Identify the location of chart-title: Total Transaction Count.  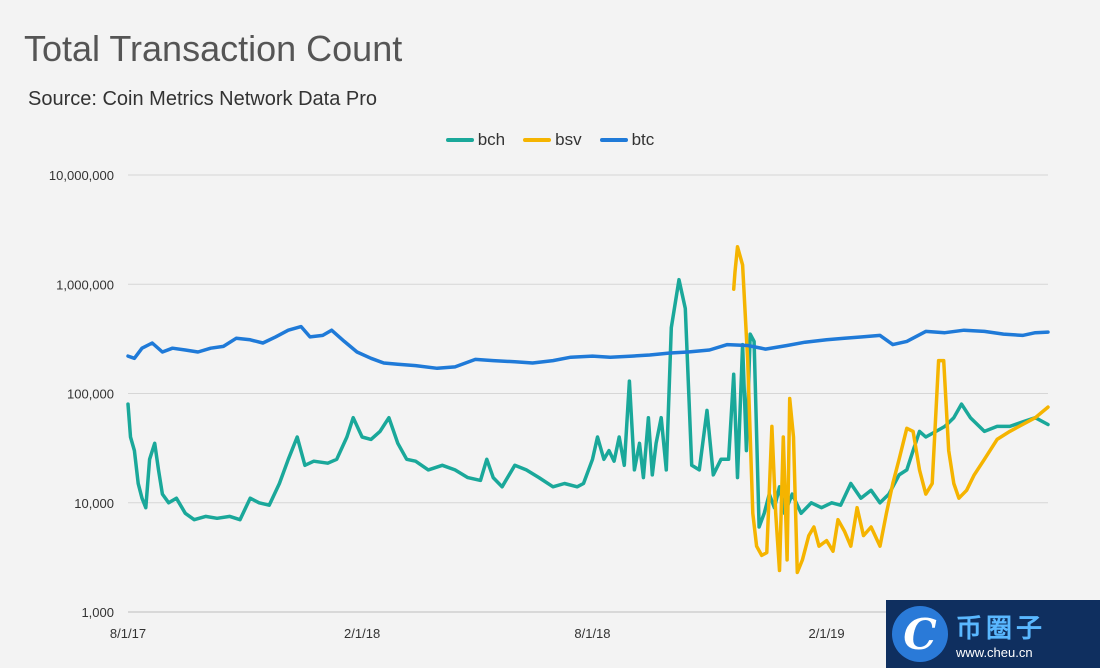
(213, 48).